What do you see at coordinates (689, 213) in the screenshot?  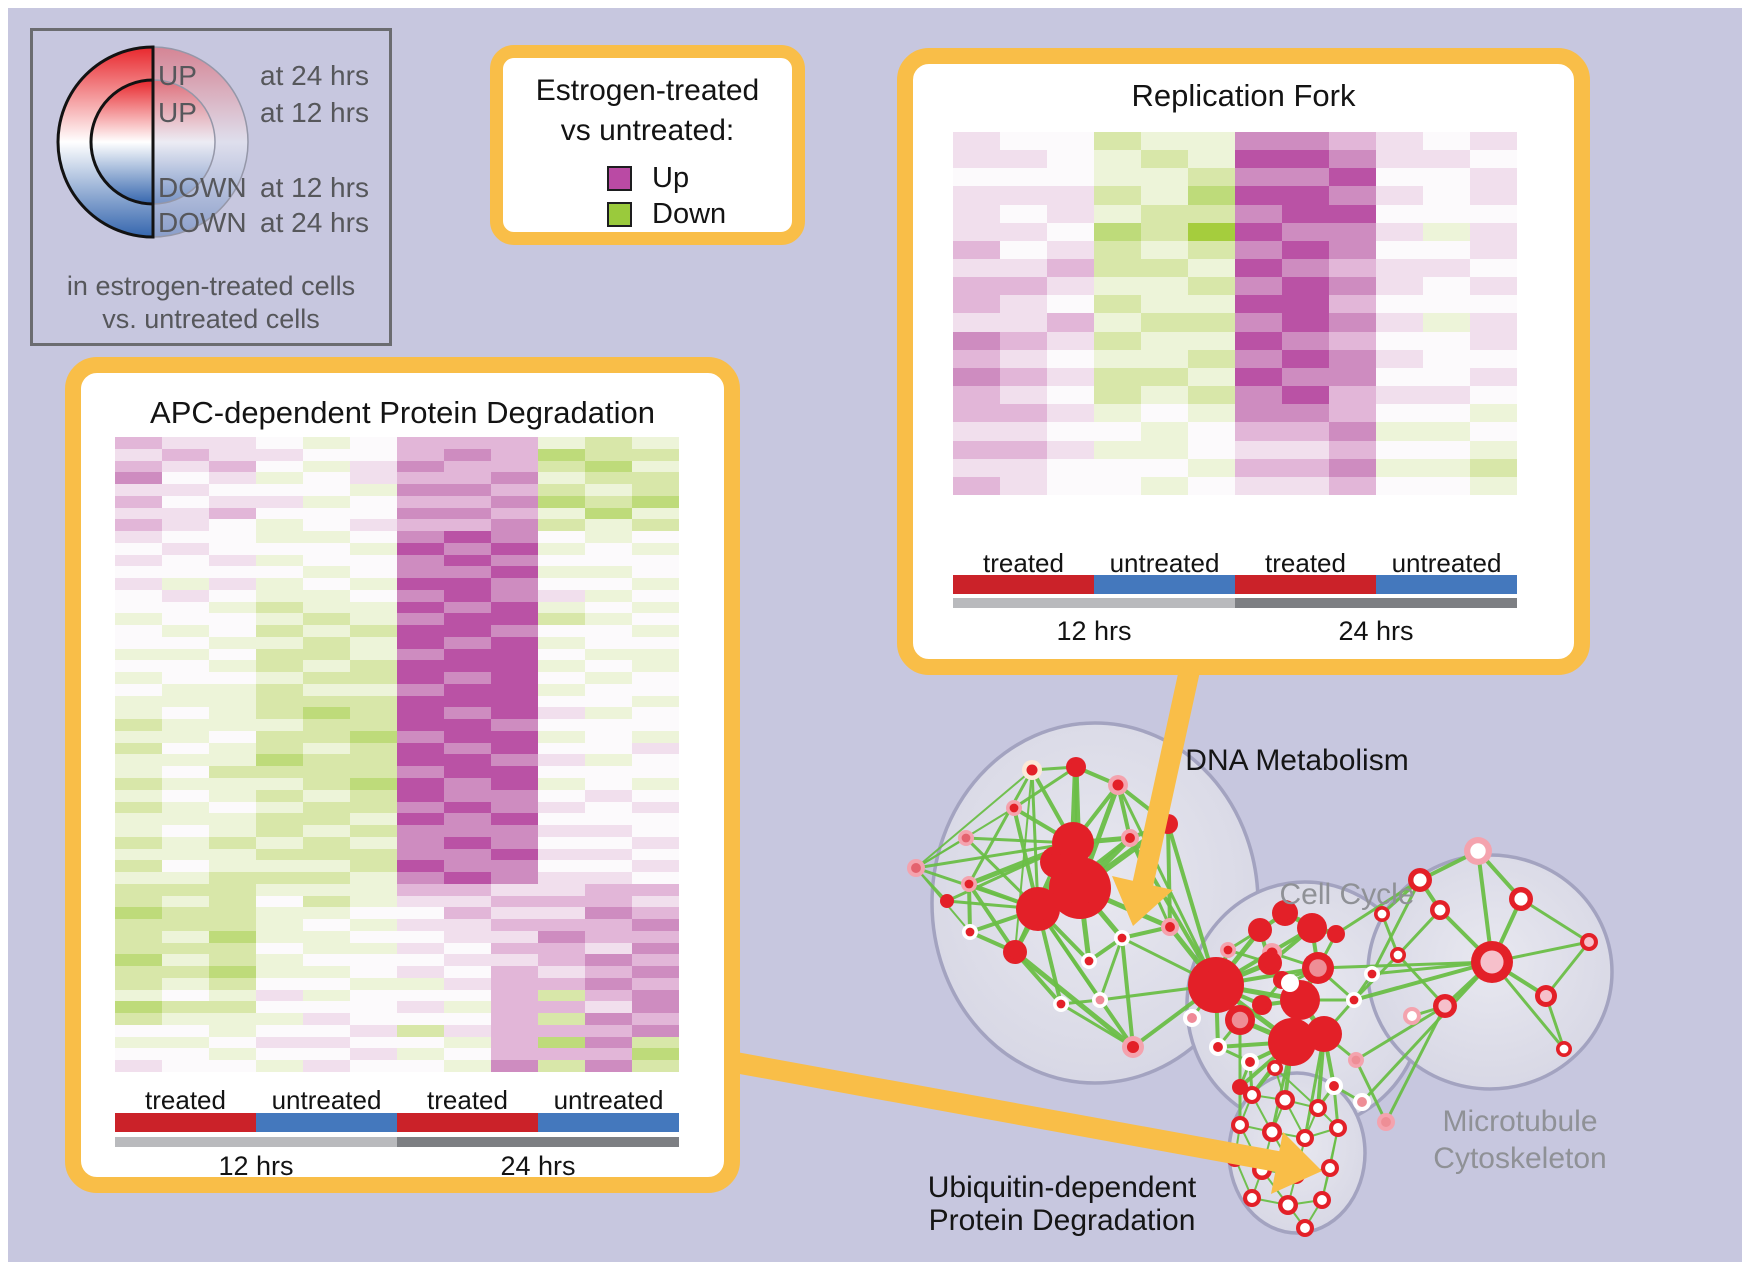 I see `down-label: Down` at bounding box center [689, 213].